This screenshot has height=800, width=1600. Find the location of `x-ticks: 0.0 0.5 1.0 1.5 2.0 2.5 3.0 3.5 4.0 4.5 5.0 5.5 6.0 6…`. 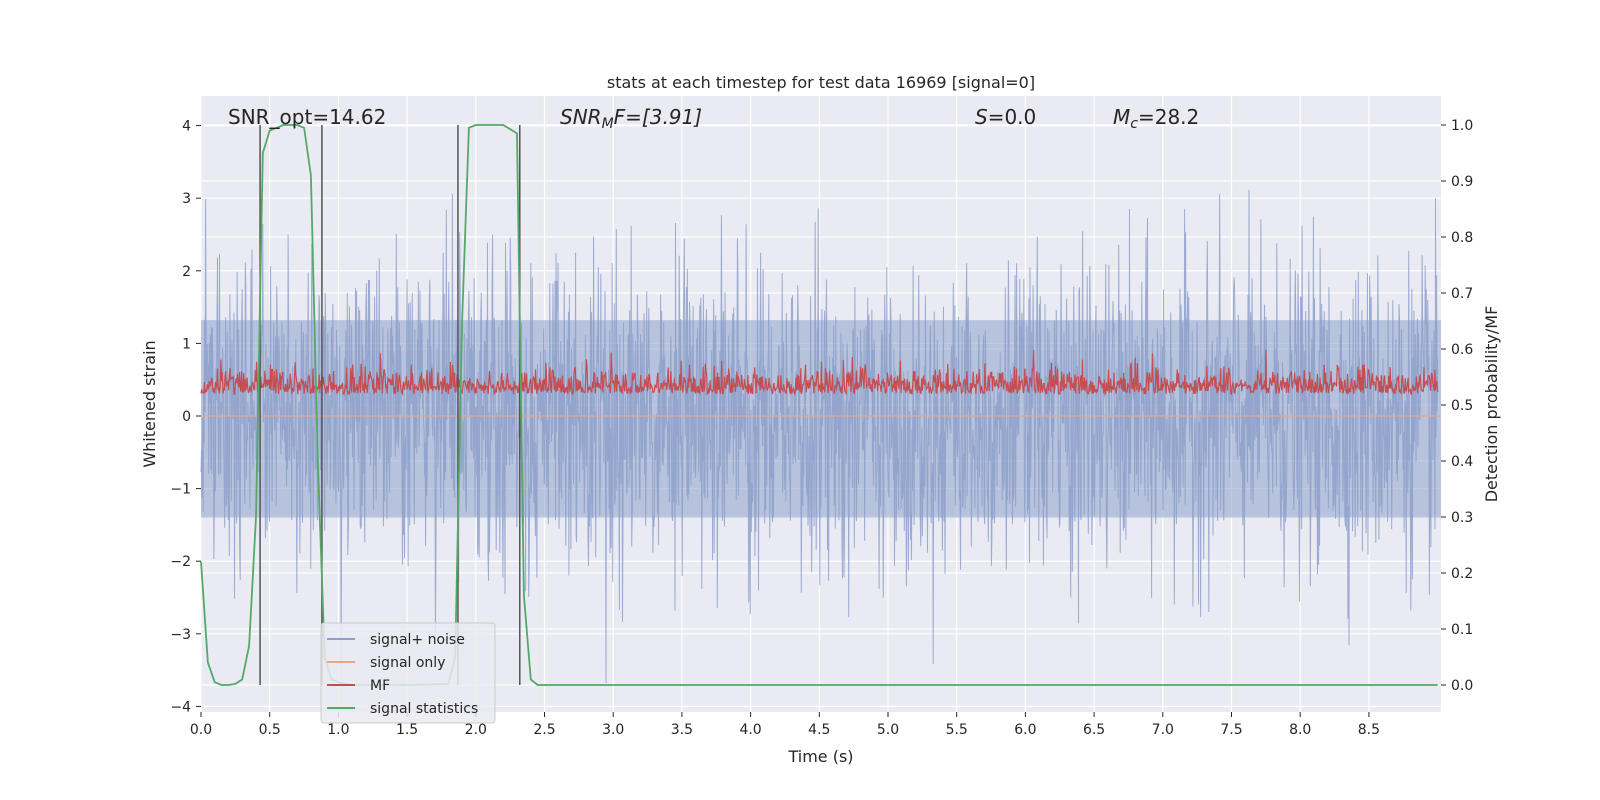

x-ticks: 0.0 0.5 1.0 1.5 2.0 2.5 3.0 3.5 4.0 4.5 5.0 5.5 6.0 6… is located at coordinates (785, 725).